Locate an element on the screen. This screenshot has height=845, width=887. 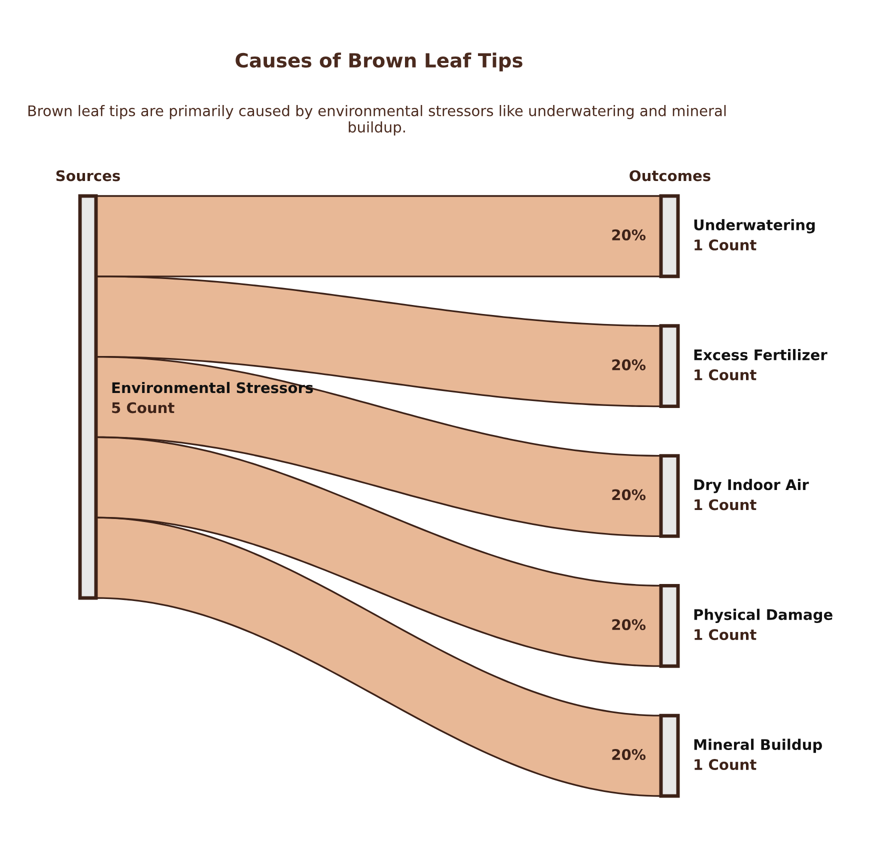
text: Sources is located at coordinates (88, 176).